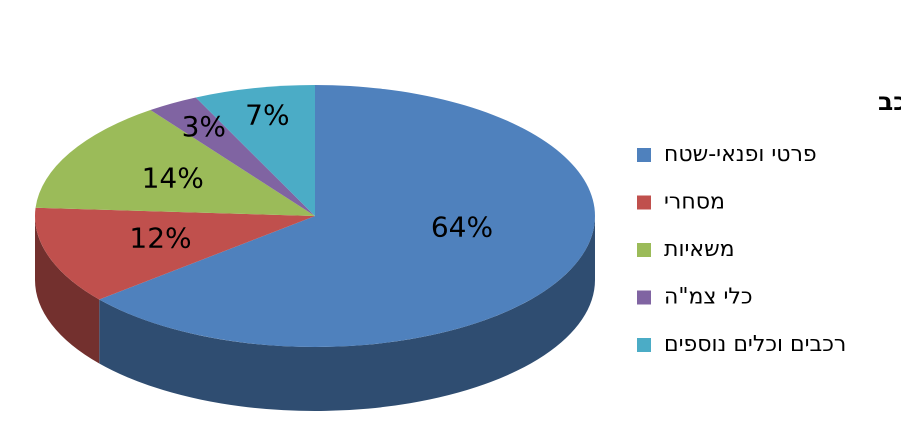  What do you see at coordinates (699, 249) in the screenshot?
I see `legend-label: משאיות` at bounding box center [699, 249].